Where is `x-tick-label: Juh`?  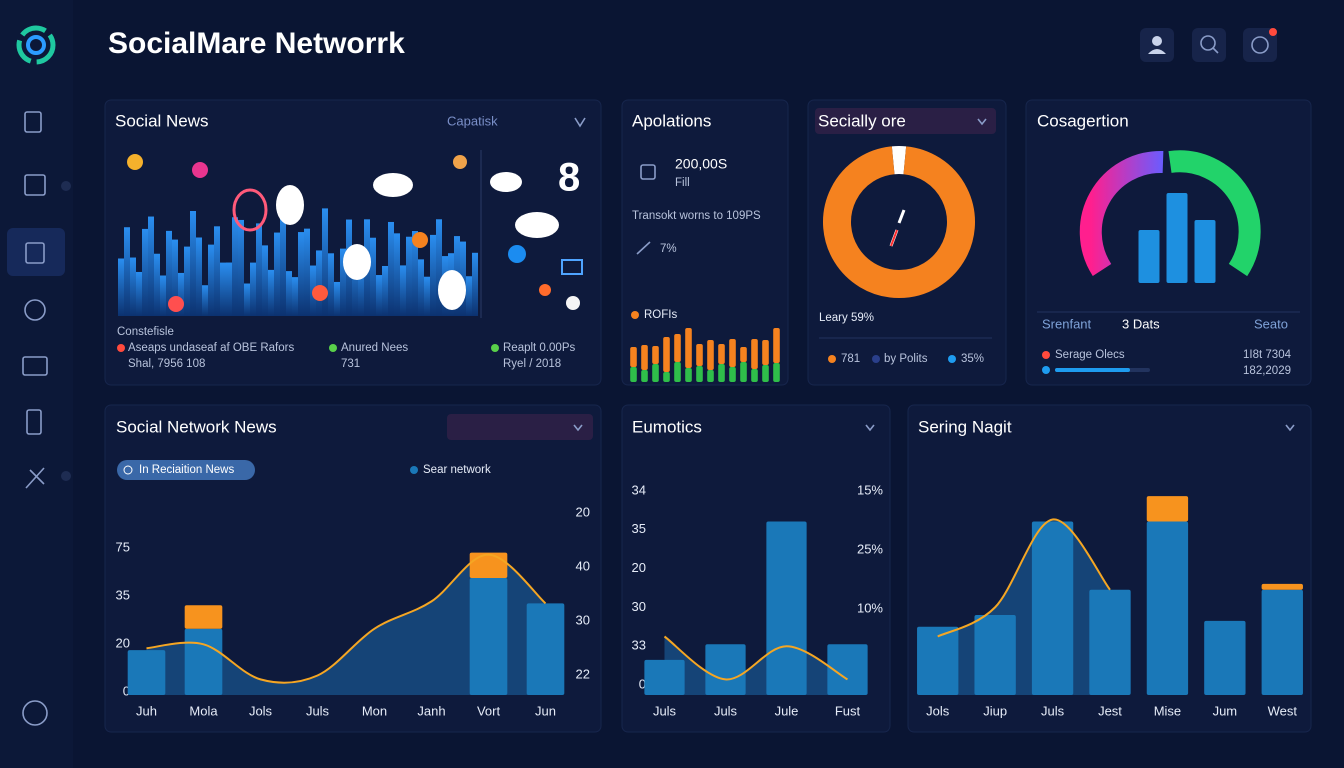 x-tick-label: Juh is located at coordinates (146, 710).